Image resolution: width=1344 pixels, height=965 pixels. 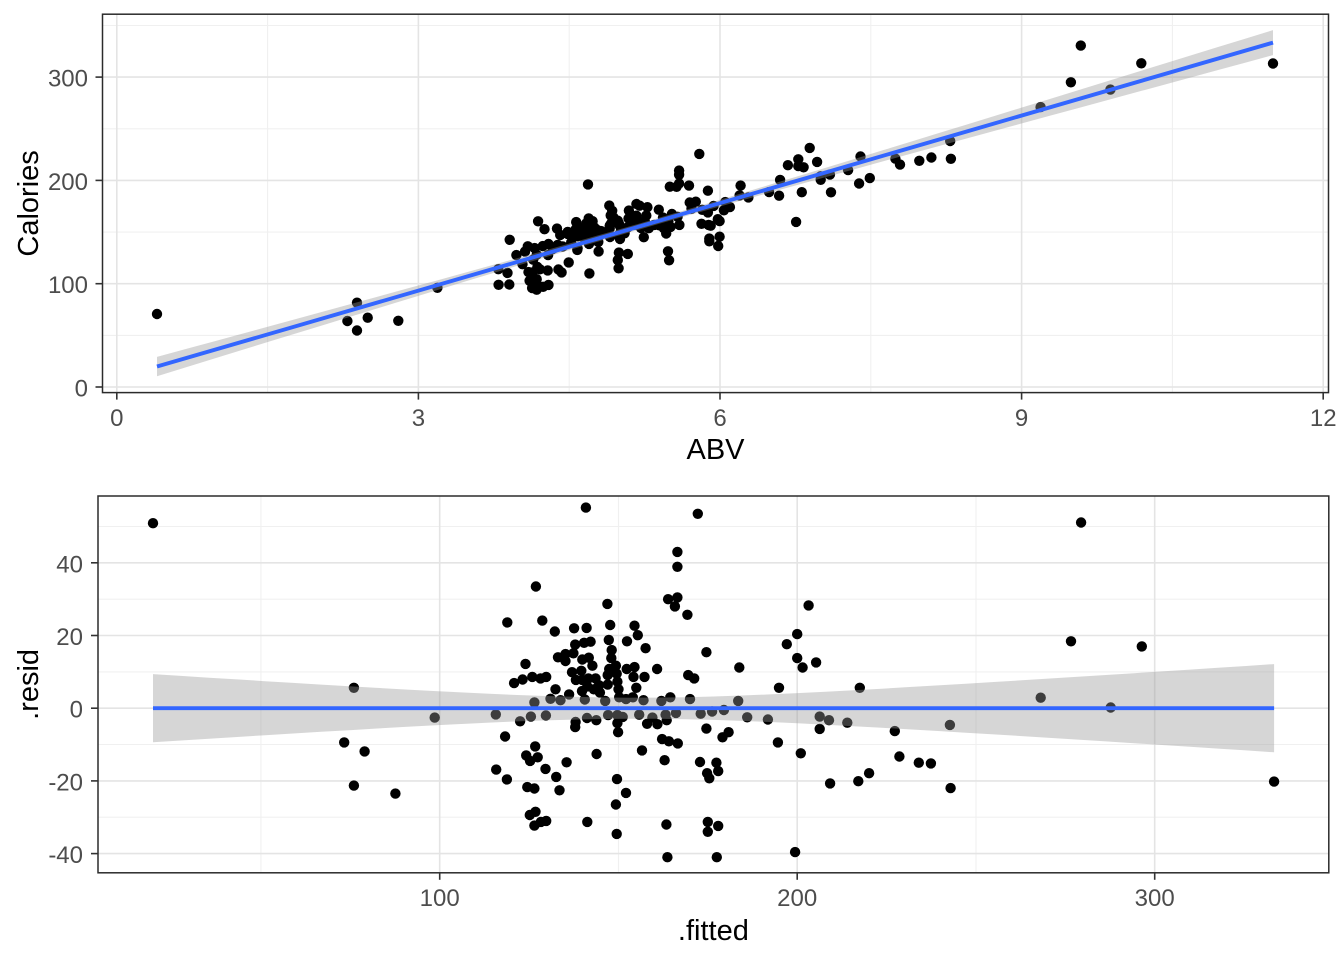 I want to click on svg-text: 9, so click(x=1021, y=418).